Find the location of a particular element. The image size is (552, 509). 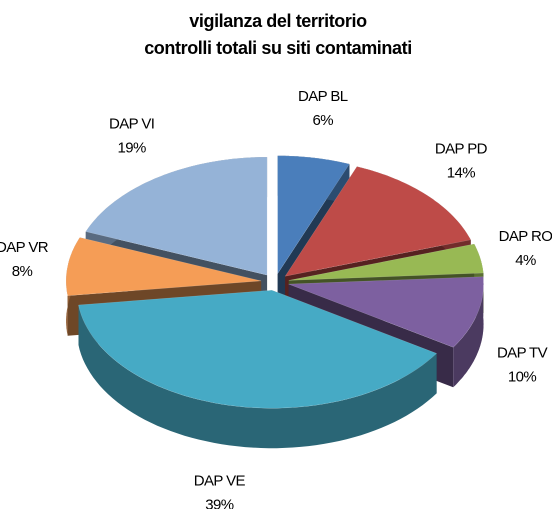

slice-value-label: 4% is located at coordinates (525, 260).